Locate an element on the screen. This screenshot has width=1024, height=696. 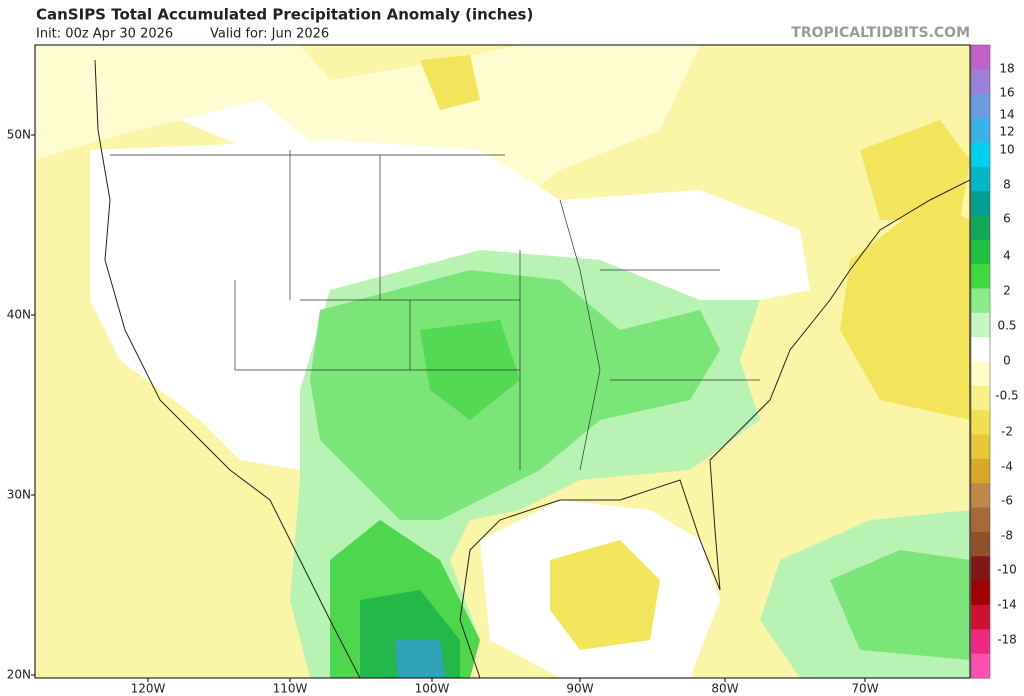
colorbar-label: 4 is located at coordinates (1007, 256).